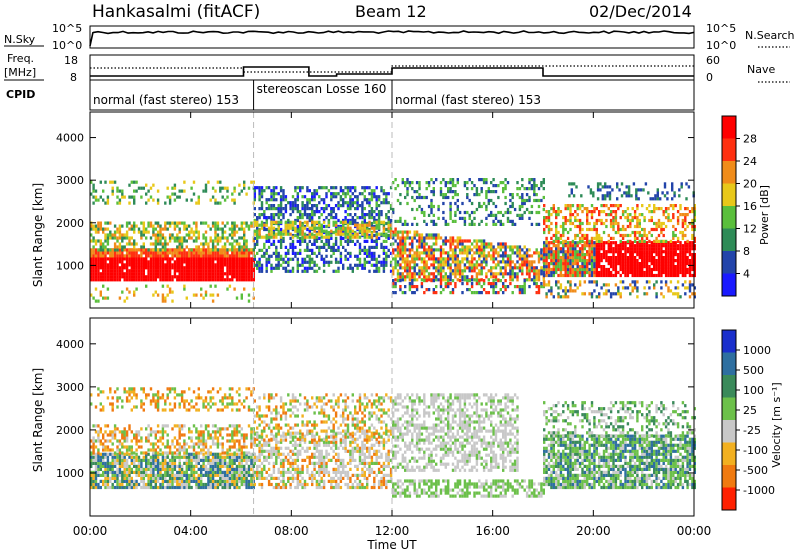 The image size is (800, 554). Describe the element at coordinates (764, 215) in the screenshot. I see `power-colorbar-label: Power [dB]` at that location.